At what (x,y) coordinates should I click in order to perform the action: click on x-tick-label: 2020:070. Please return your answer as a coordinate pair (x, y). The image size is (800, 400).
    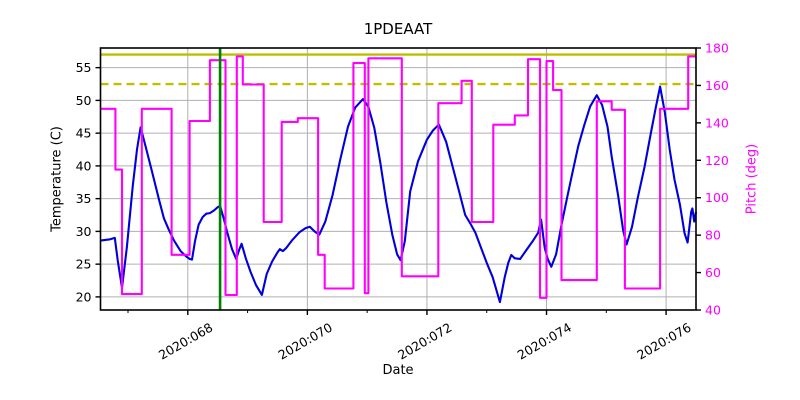
    Looking at the image, I should click on (305, 341).